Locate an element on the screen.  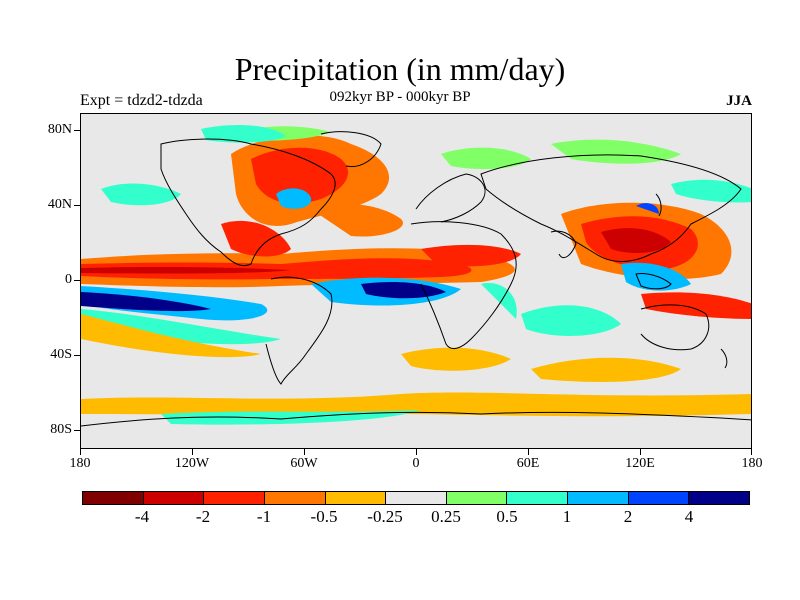
lat-label-0: 0 is located at coordinates (68, 279).